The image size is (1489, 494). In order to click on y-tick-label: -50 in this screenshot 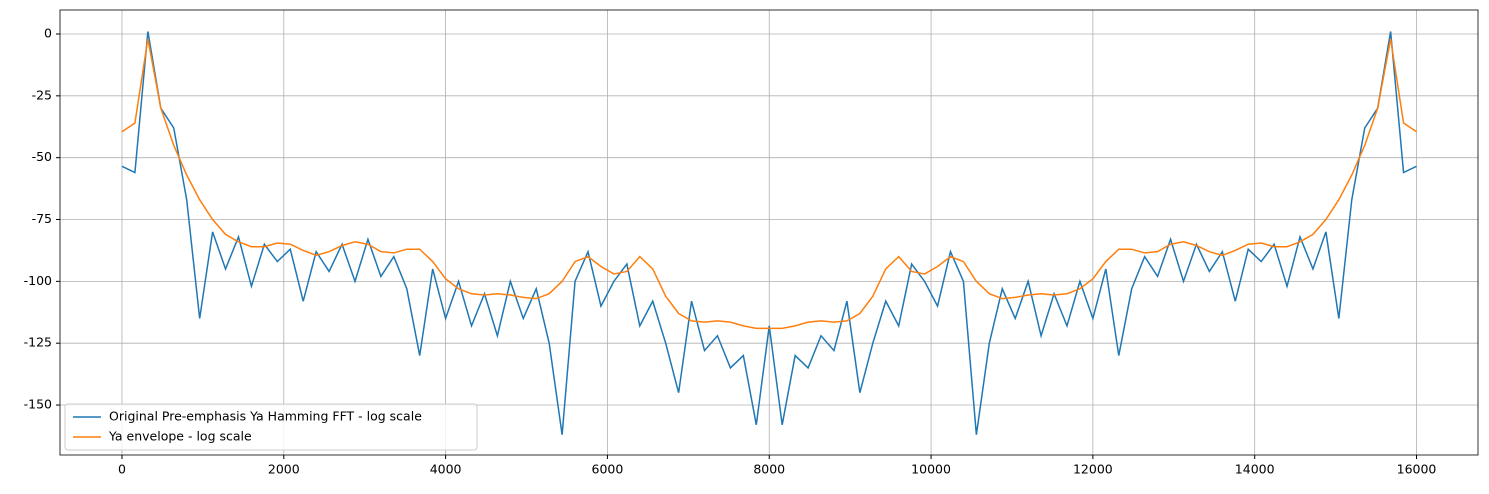, I will do `click(42, 156)`.